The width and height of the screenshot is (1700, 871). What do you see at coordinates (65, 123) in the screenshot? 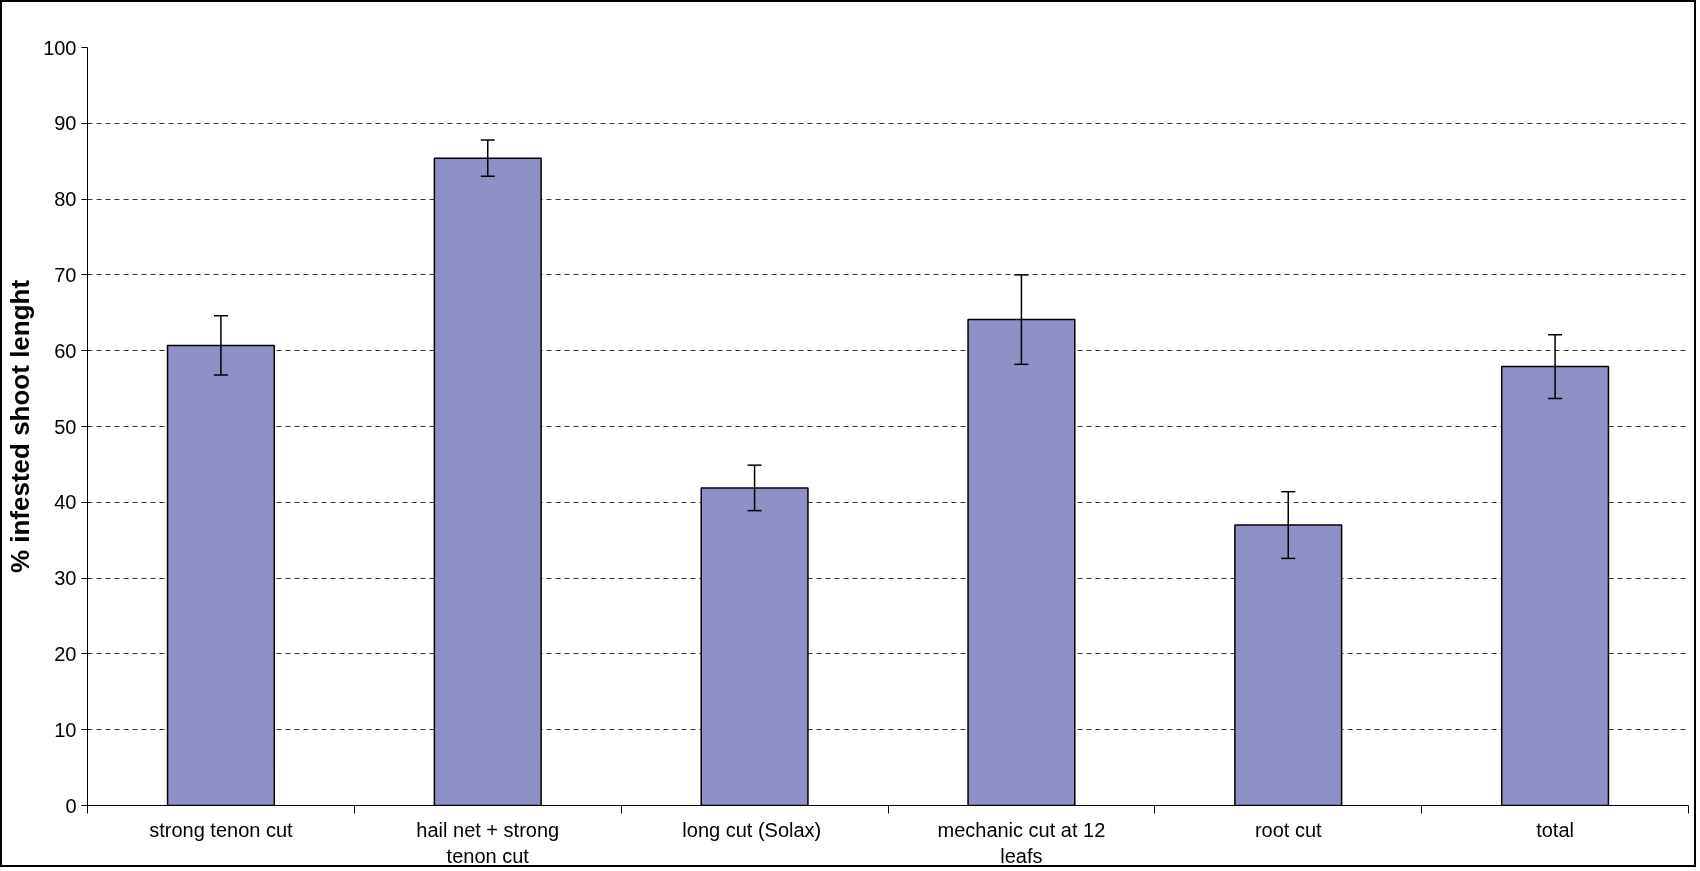
I see `y-tick-label: 90` at bounding box center [65, 123].